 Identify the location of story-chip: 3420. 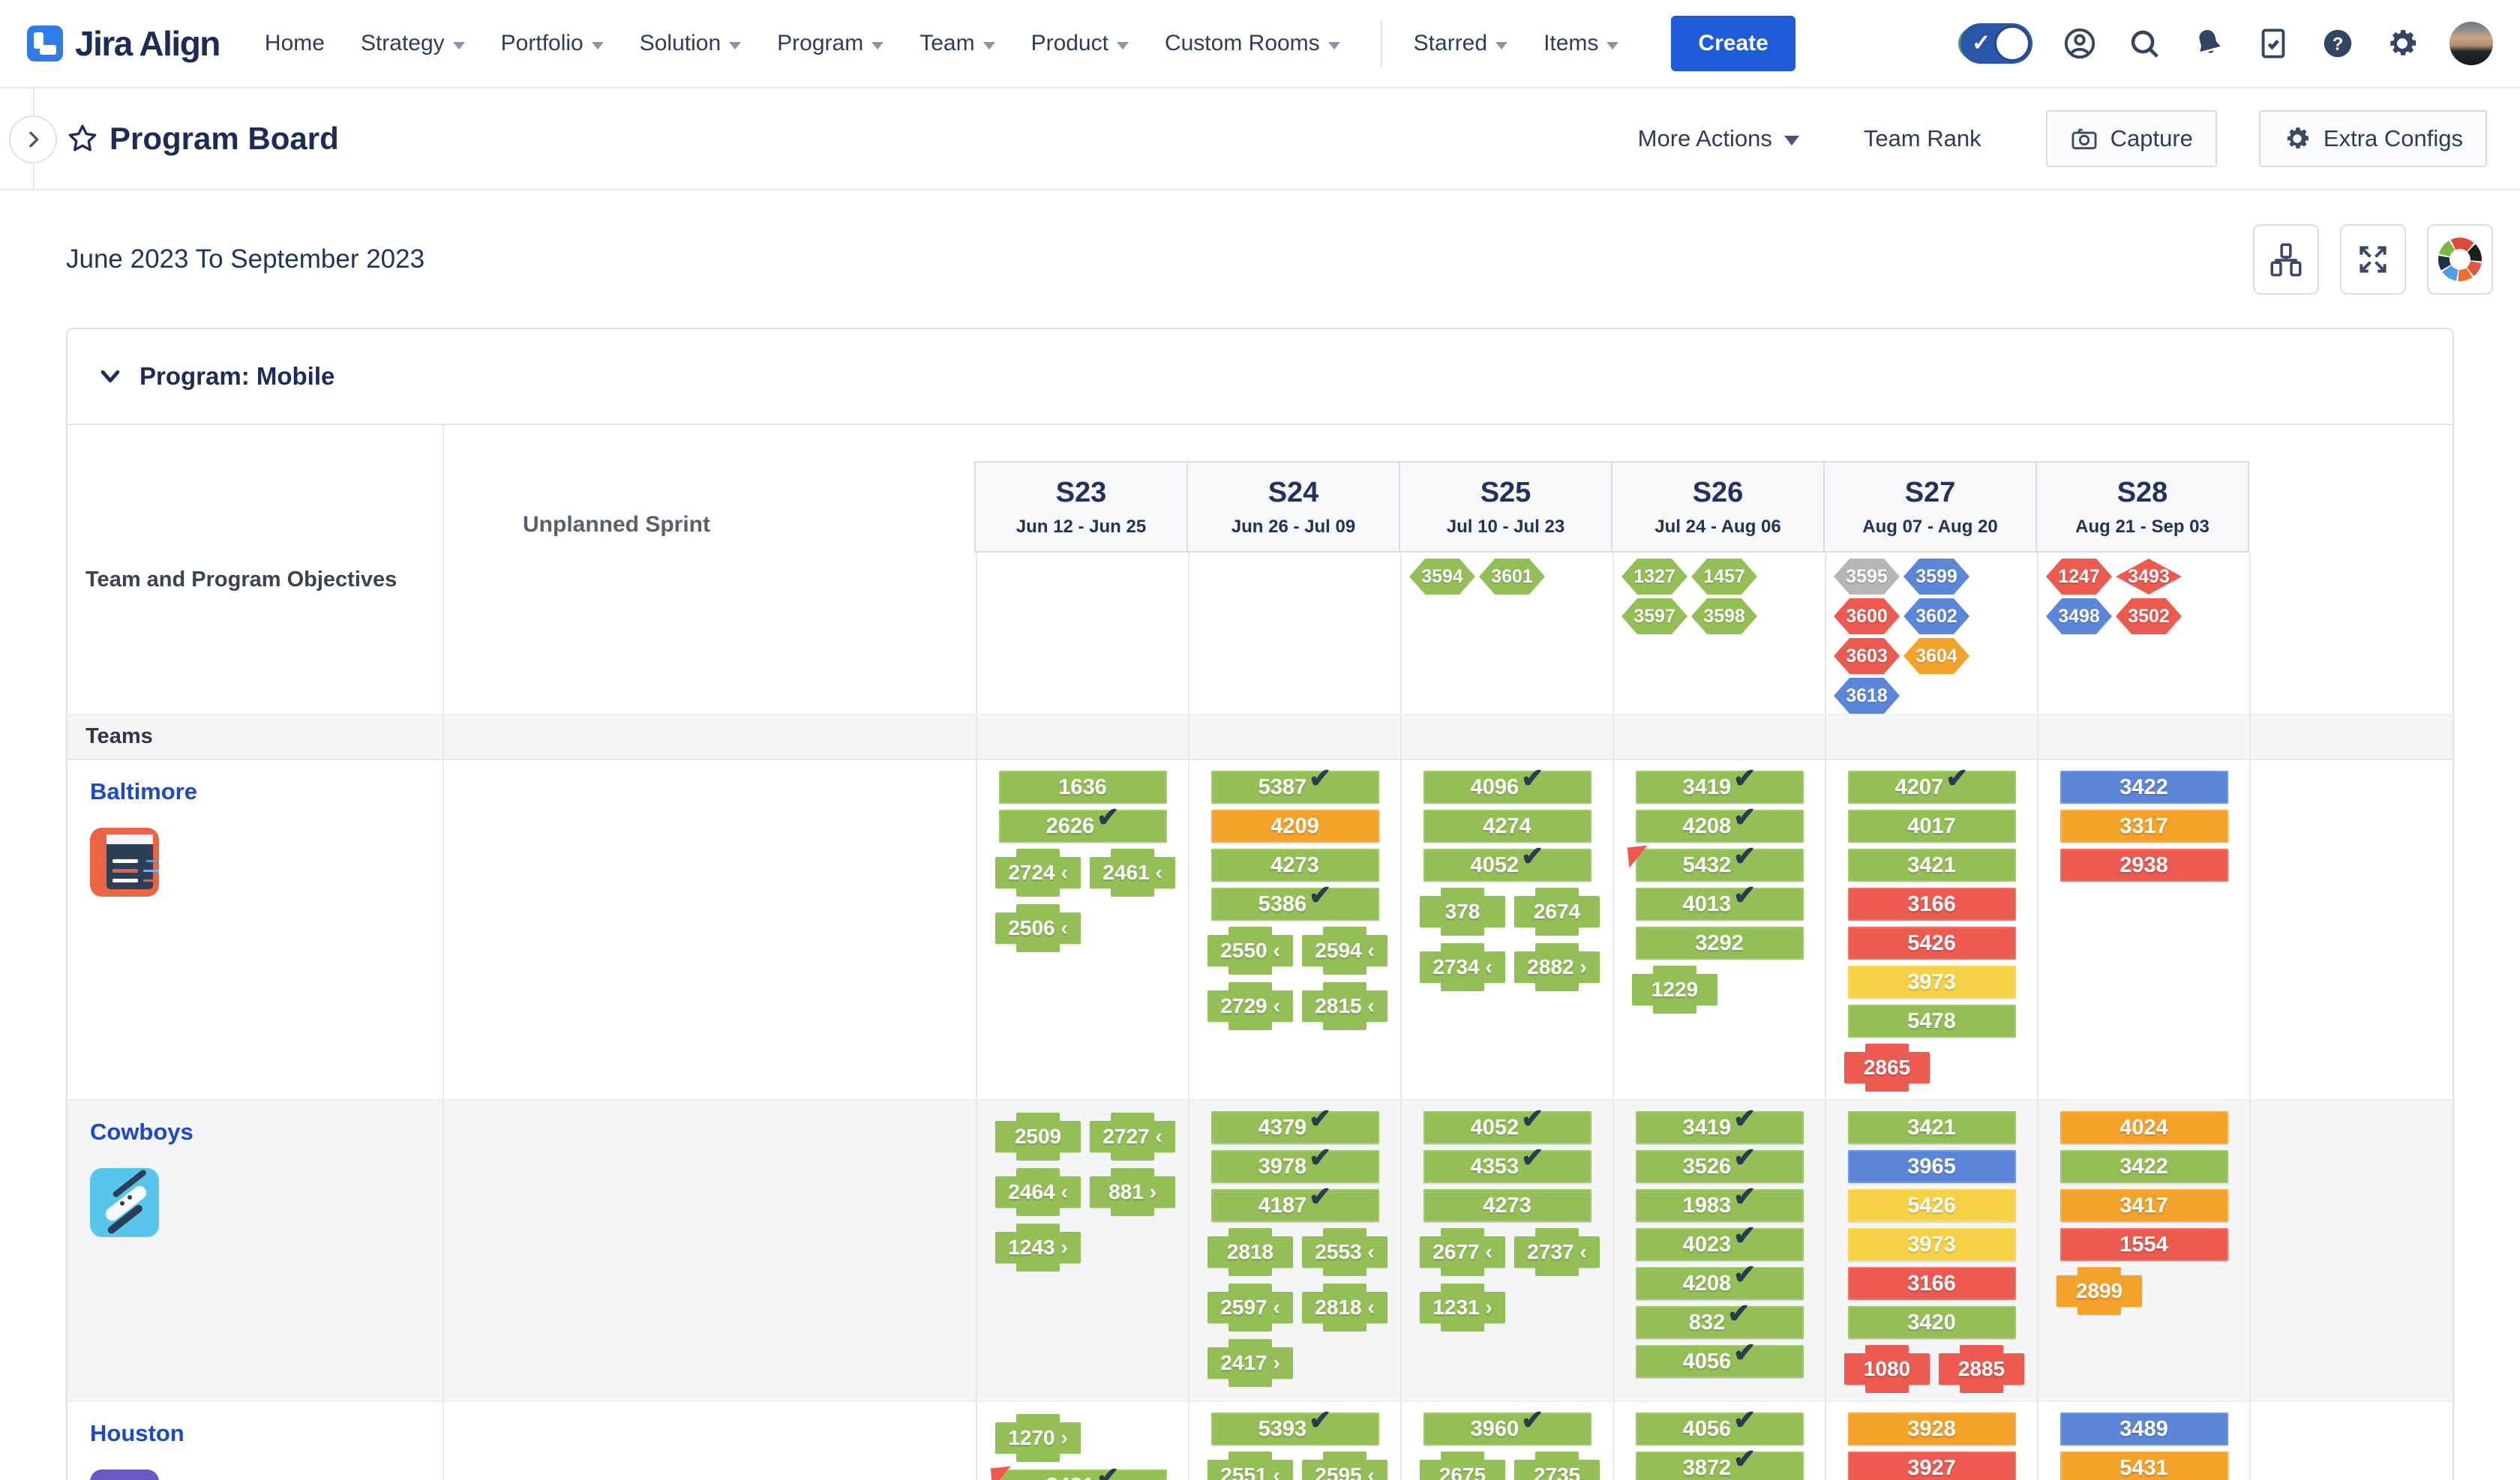
(1931, 1322).